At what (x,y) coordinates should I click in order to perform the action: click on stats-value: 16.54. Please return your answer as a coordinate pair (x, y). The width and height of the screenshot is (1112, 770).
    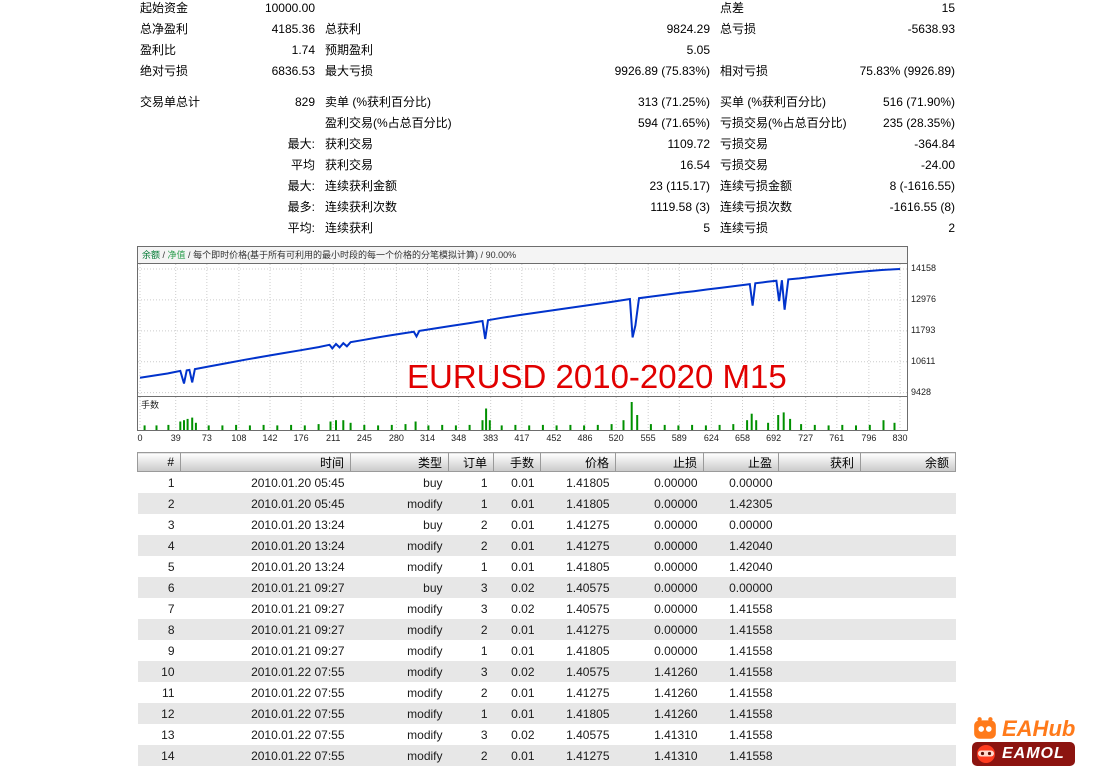
    Looking at the image, I should click on (694, 164).